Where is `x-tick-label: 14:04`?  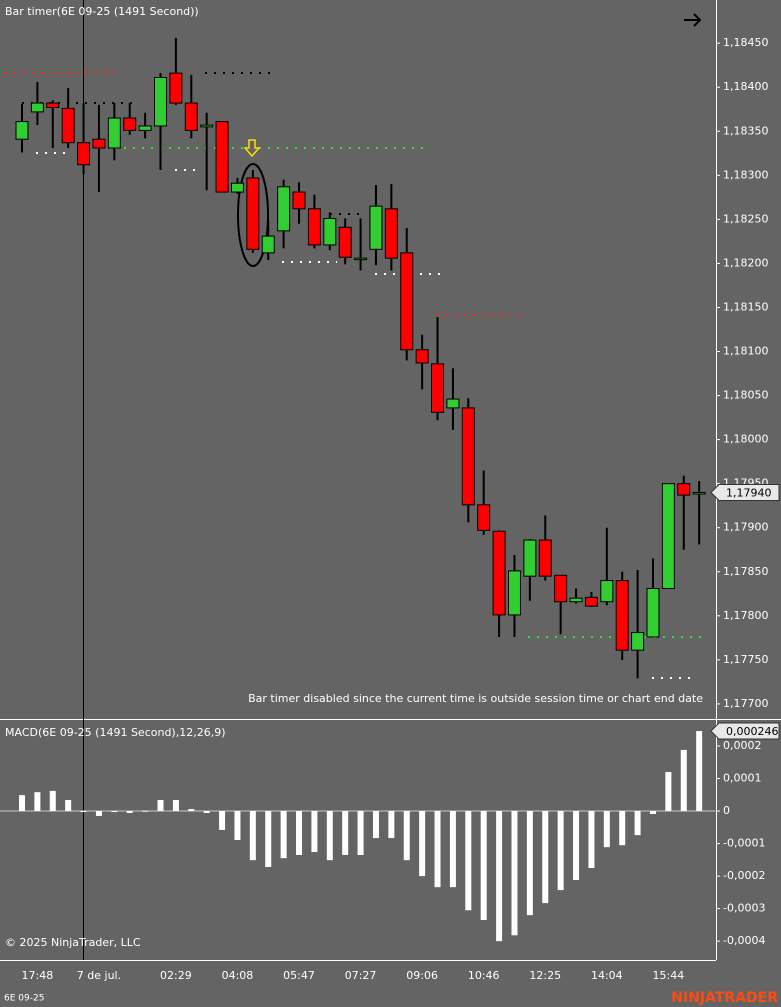 x-tick-label: 14:04 is located at coordinates (607, 975).